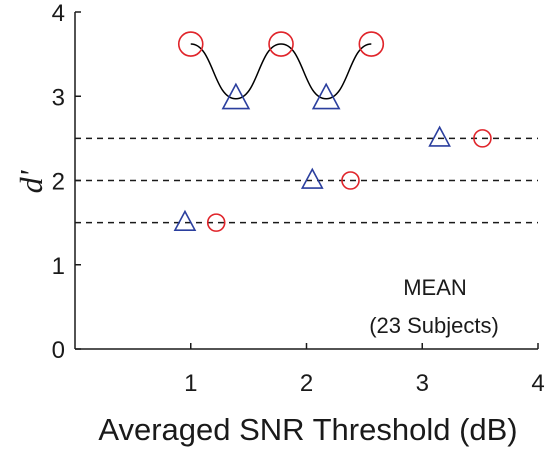  Describe the element at coordinates (58, 182) in the screenshot. I see `y-tick-label: 2` at that location.